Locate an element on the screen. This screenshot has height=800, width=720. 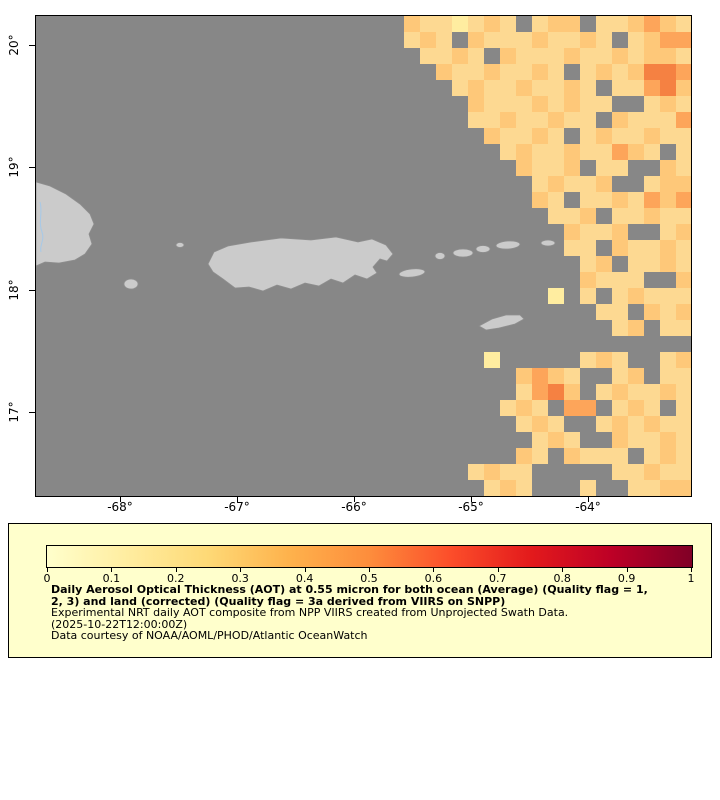
colorbar is located at coordinates (369, 556).